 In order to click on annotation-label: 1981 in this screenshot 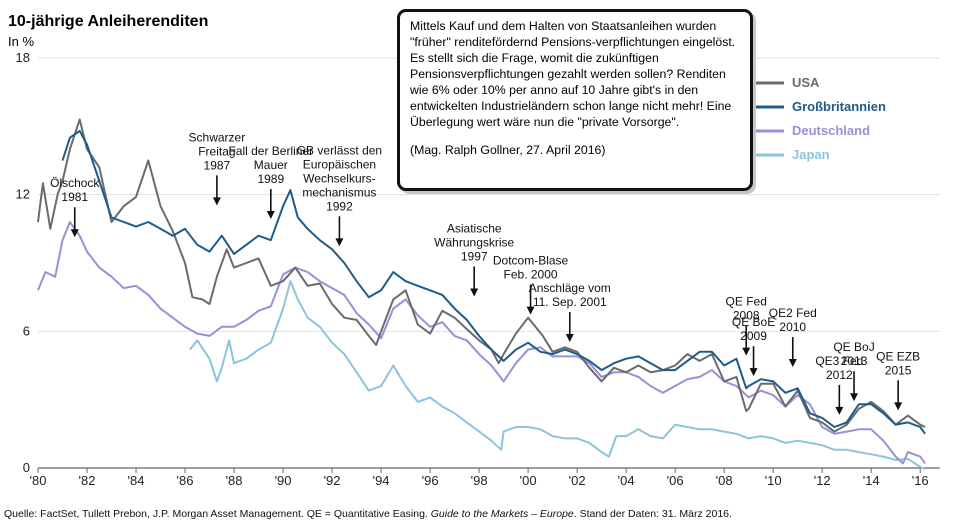, I will do `click(74, 197)`.